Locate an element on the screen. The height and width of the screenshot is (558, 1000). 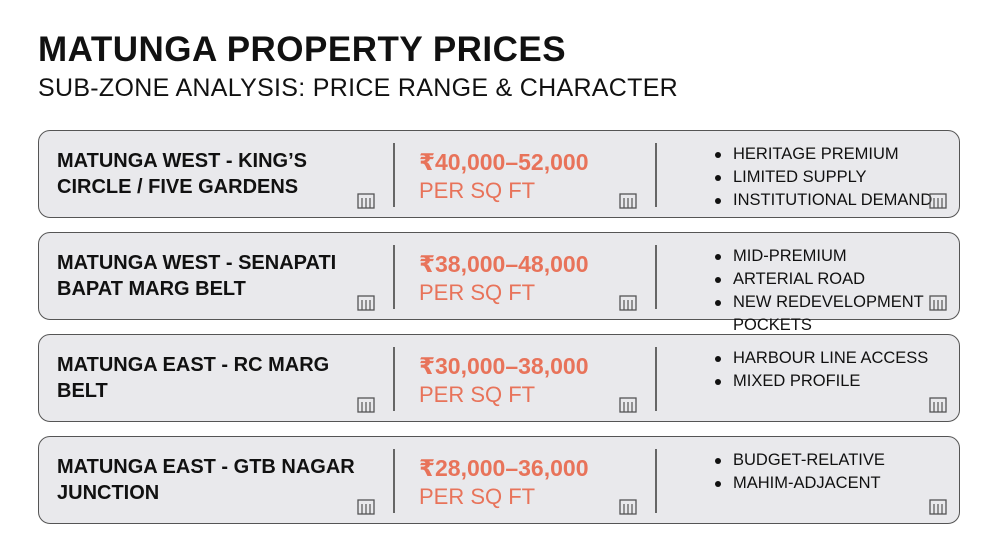
price-range: ₹30,000–38,000 is located at coordinates (504, 366).